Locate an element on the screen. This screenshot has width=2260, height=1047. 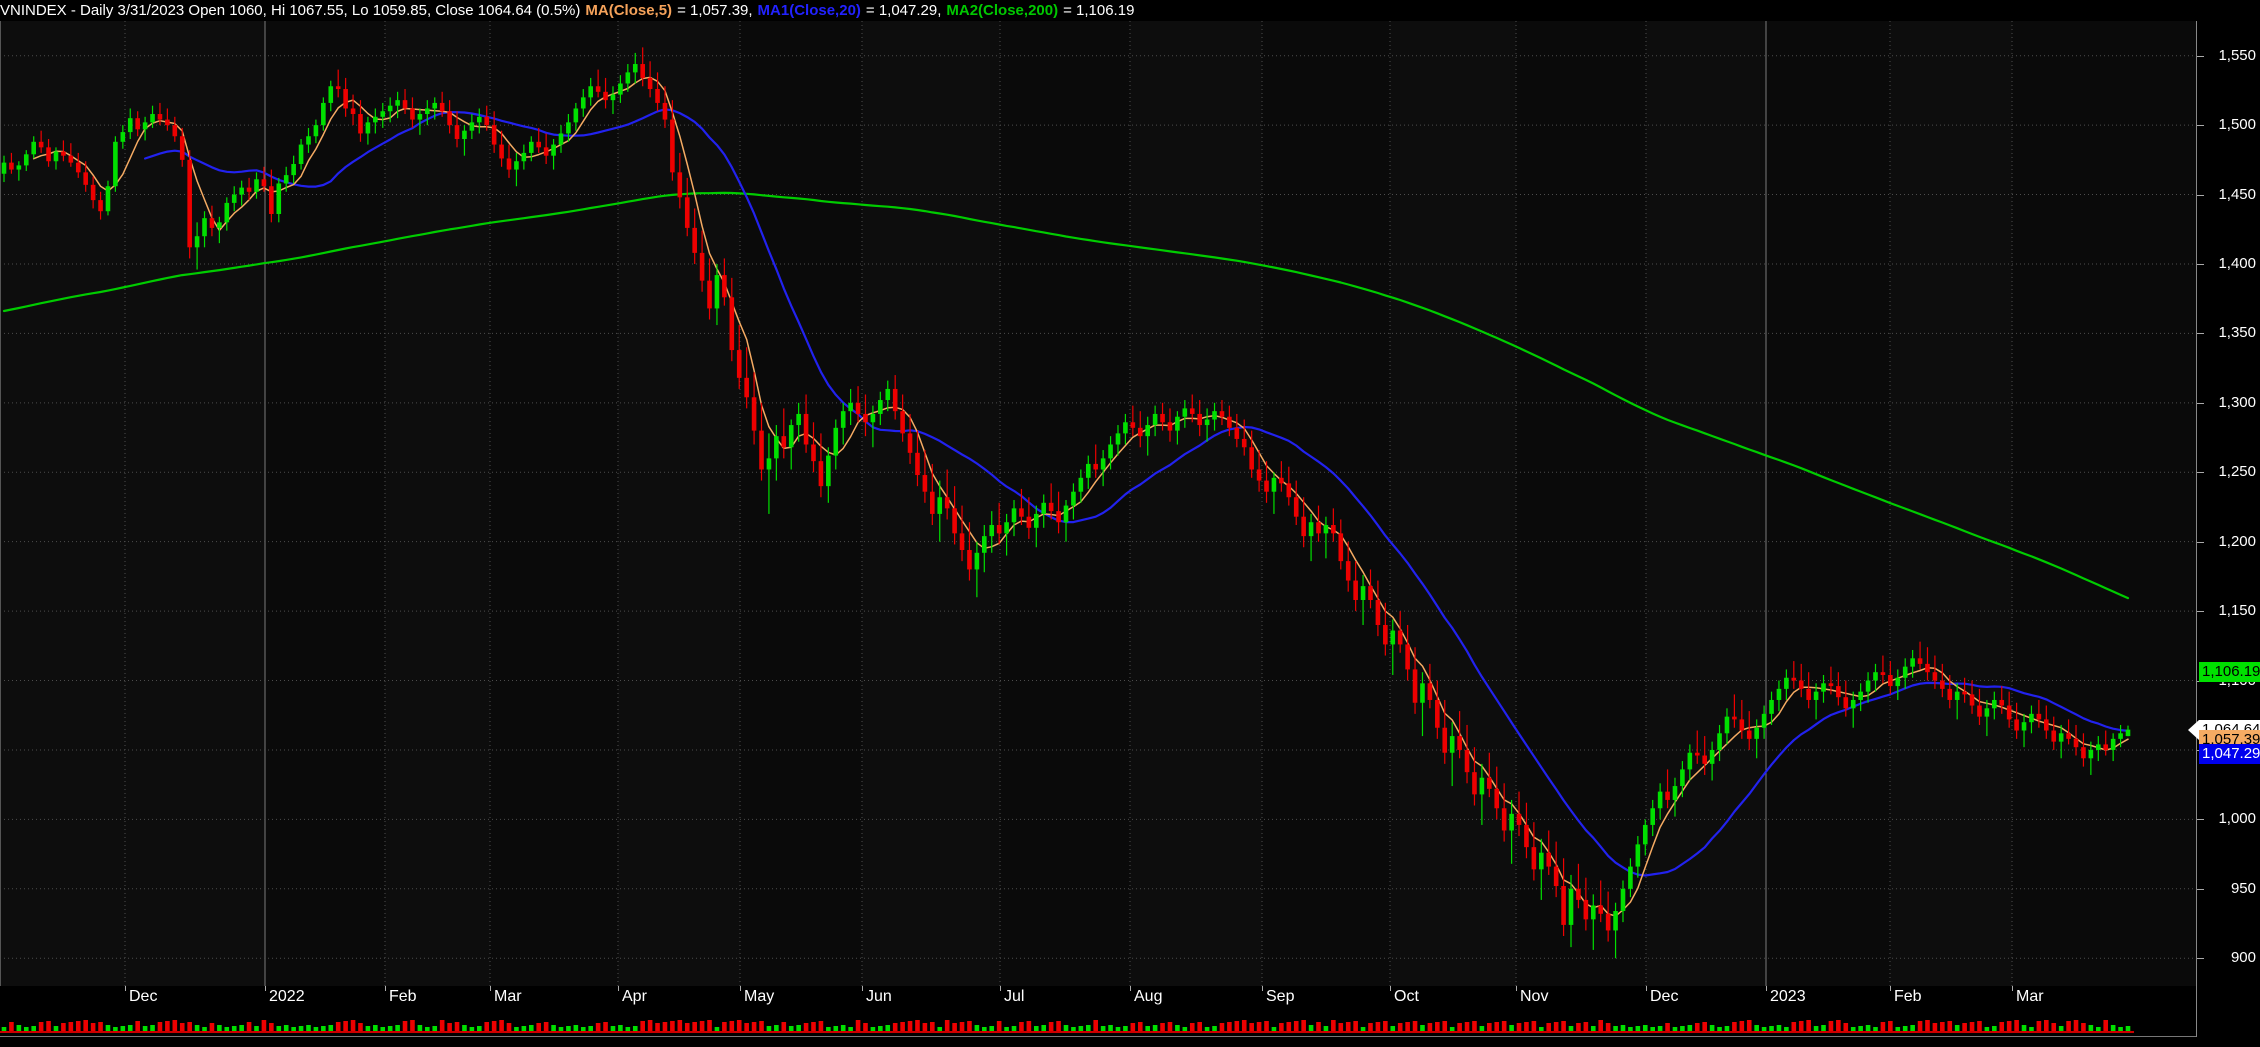
time-tick-label: Apr is located at coordinates (634, 996).